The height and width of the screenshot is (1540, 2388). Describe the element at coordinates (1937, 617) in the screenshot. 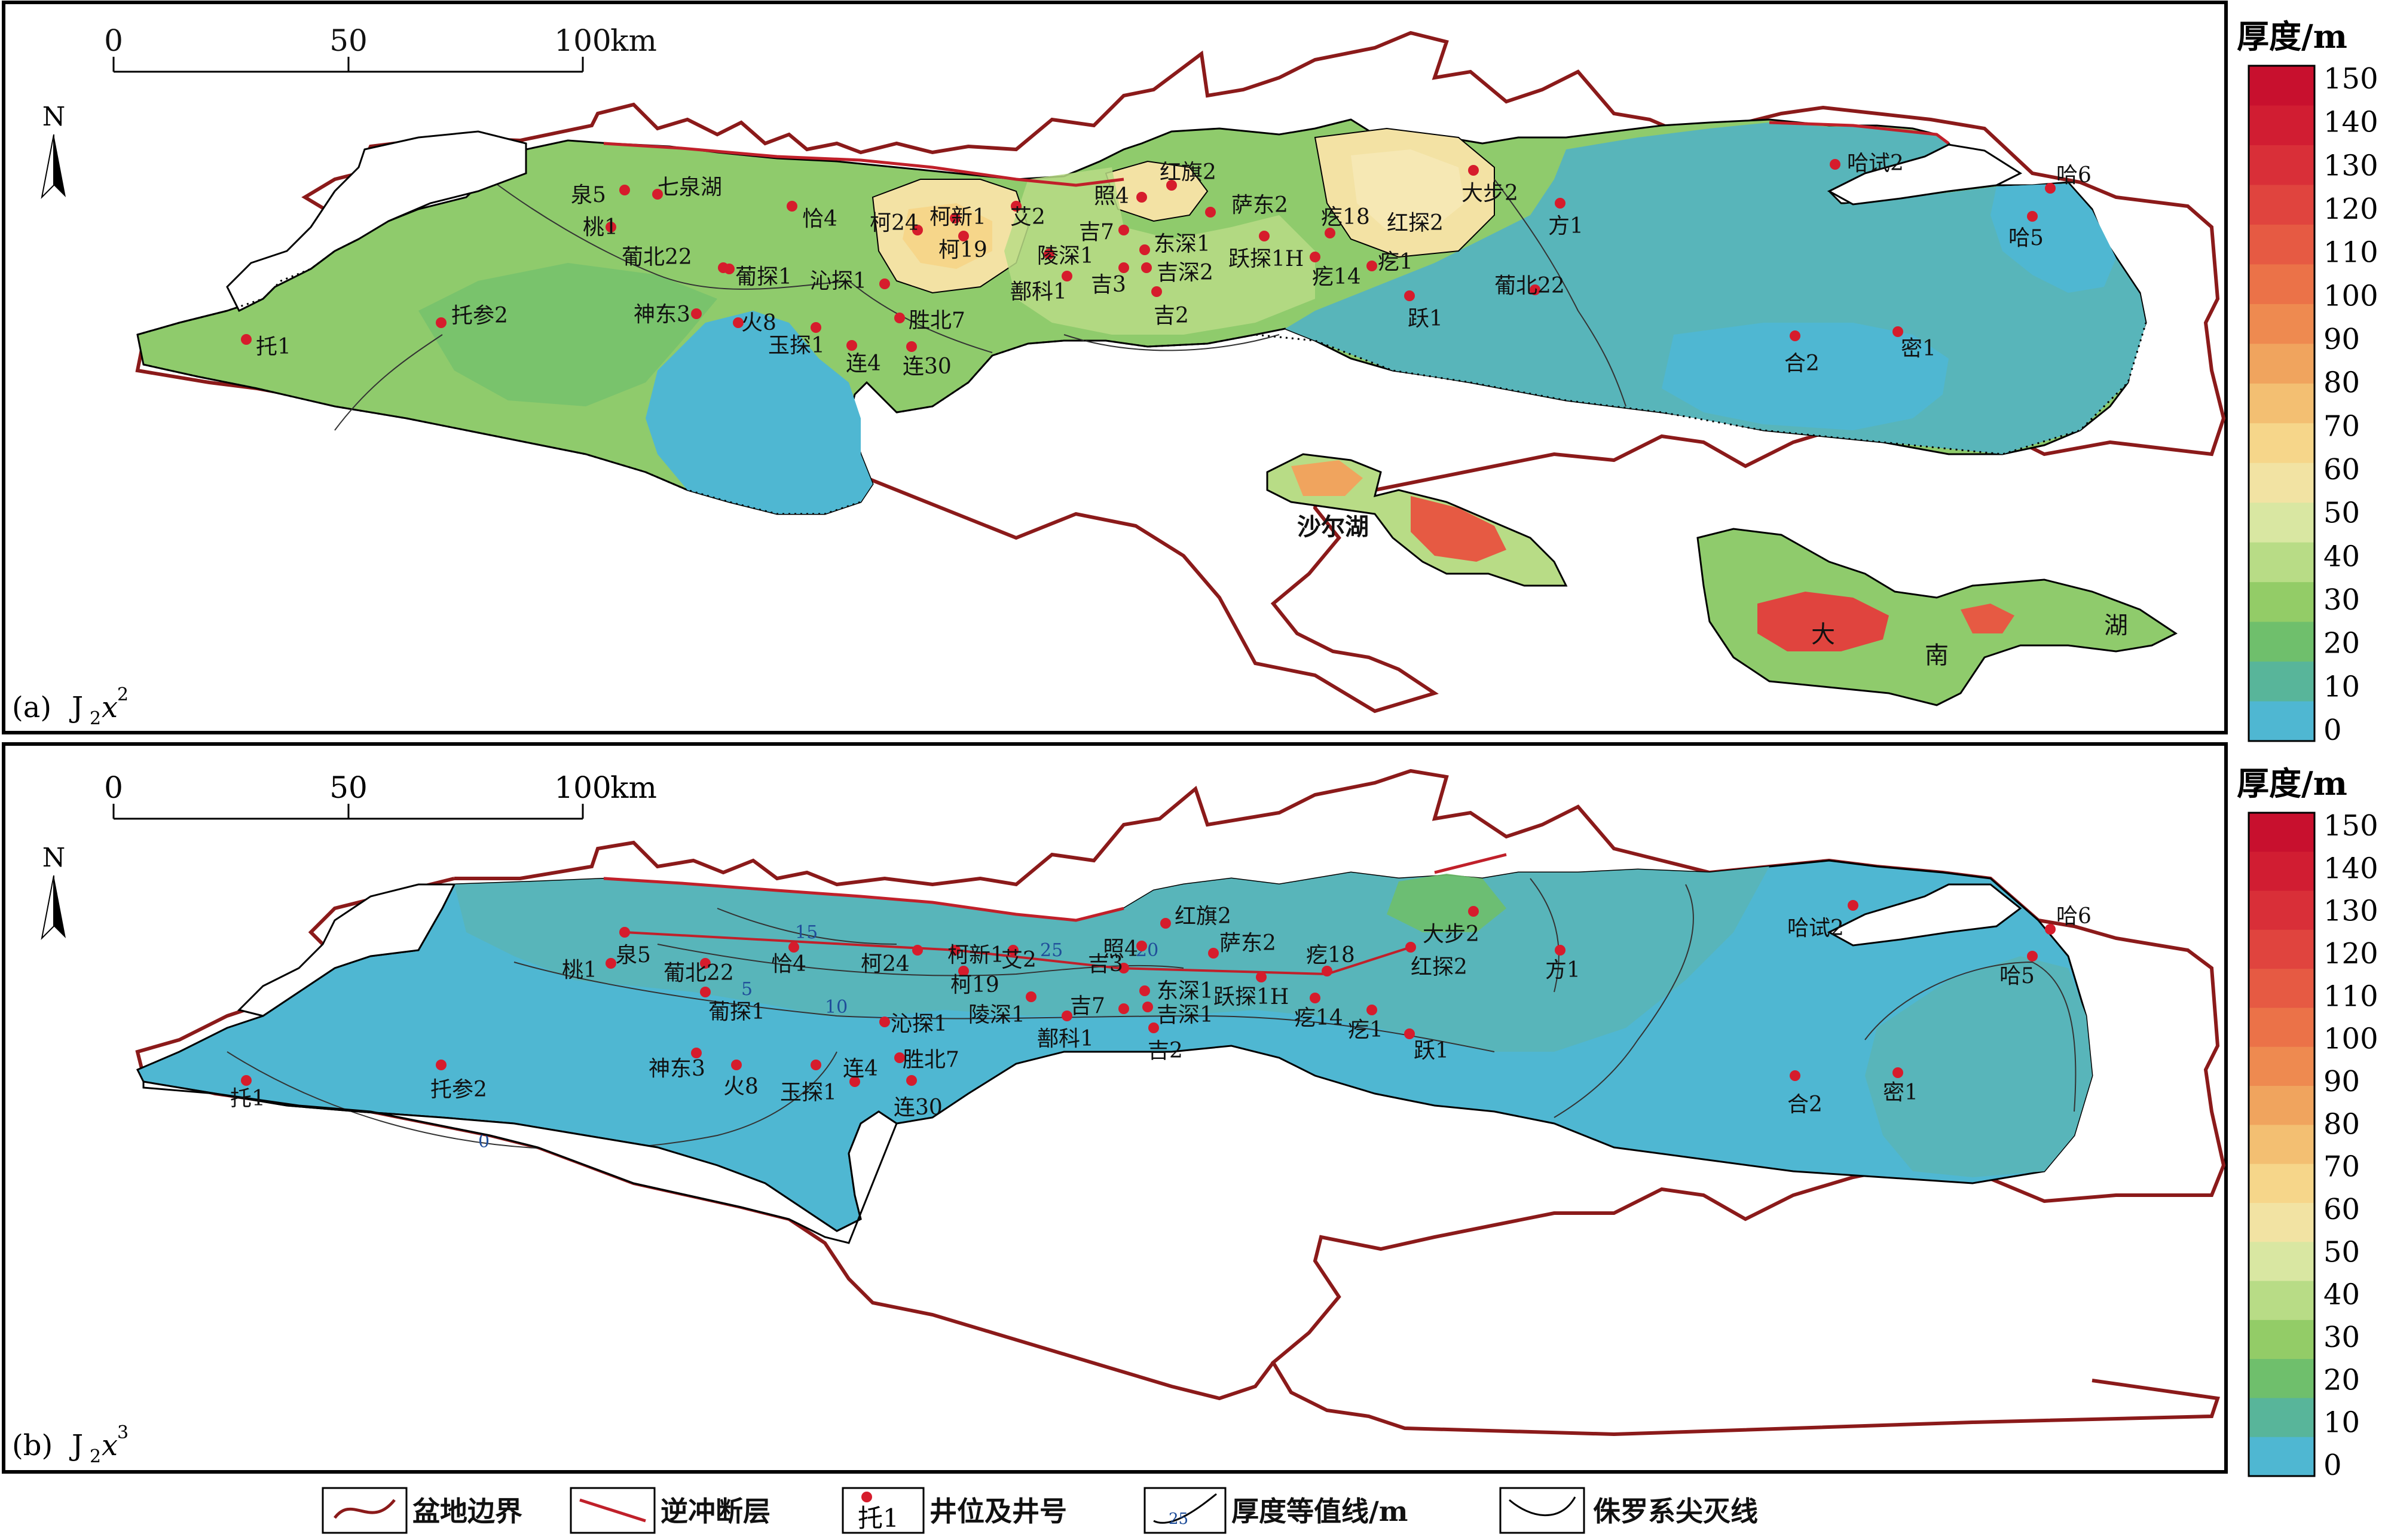

I see `danan-lake-a` at that location.